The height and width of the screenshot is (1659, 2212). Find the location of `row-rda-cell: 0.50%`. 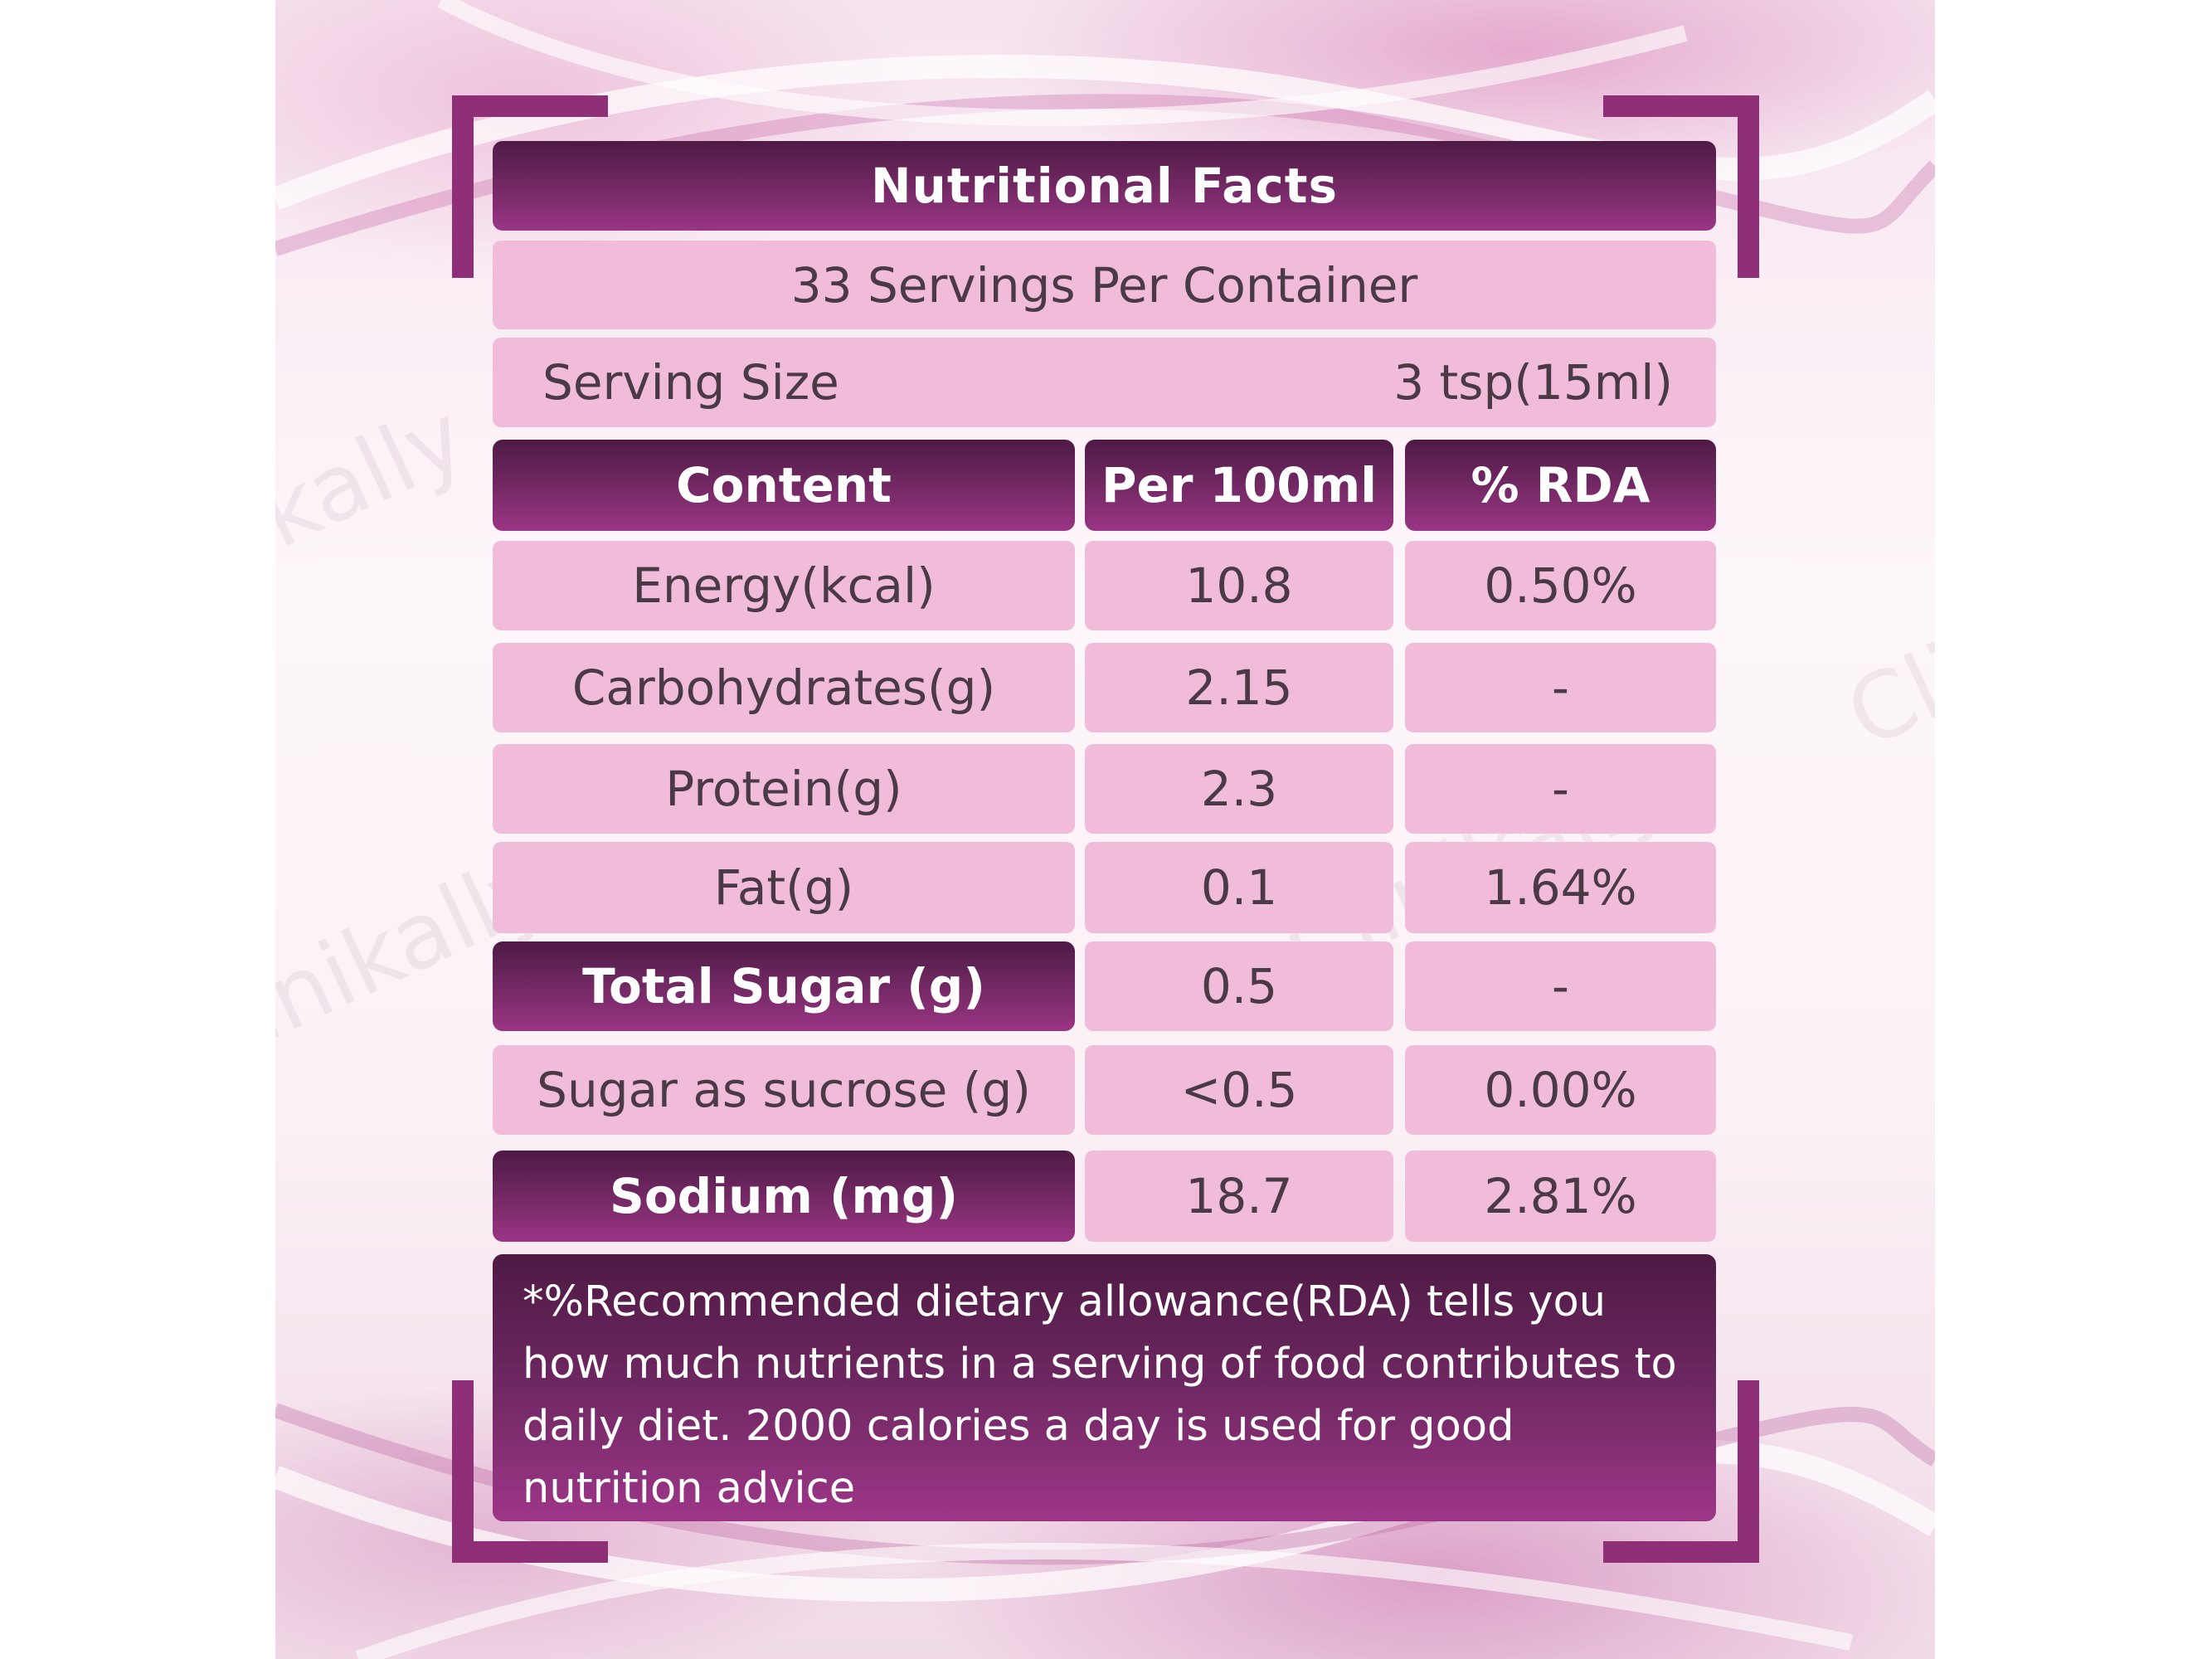

row-rda-cell: 0.50% is located at coordinates (1560, 585).